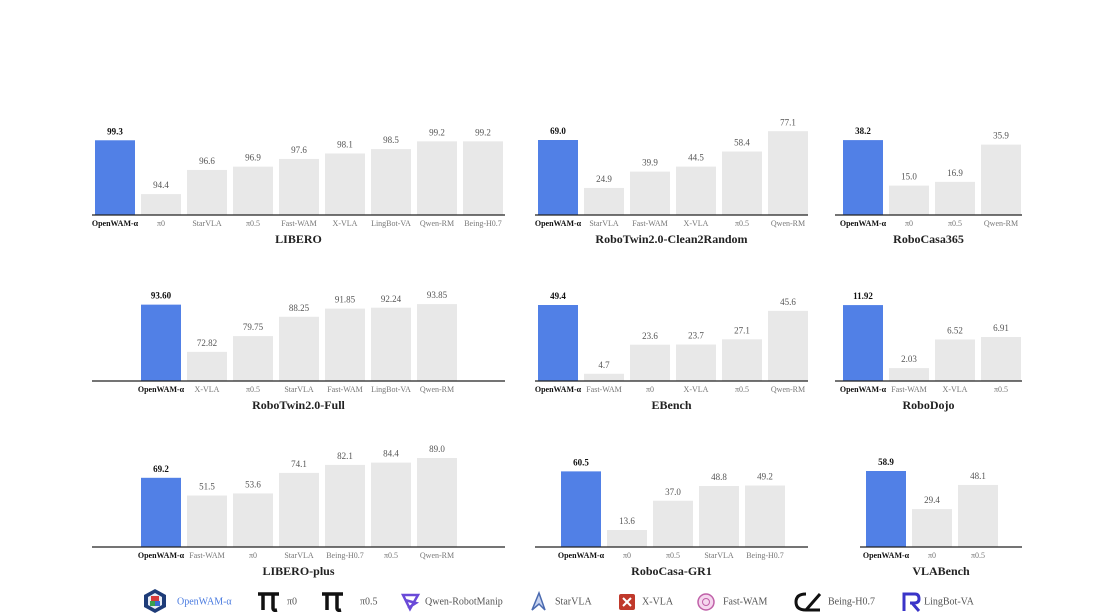 This screenshot has width=1115, height=615. Describe the element at coordinates (345, 456) in the screenshot. I see `value-label: 82.1` at that location.